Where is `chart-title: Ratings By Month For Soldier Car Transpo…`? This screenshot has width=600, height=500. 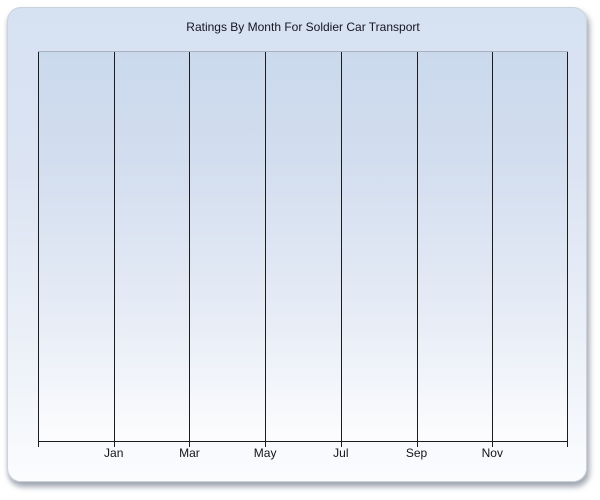 chart-title: Ratings By Month For Soldier Car Transpo… is located at coordinates (303, 27).